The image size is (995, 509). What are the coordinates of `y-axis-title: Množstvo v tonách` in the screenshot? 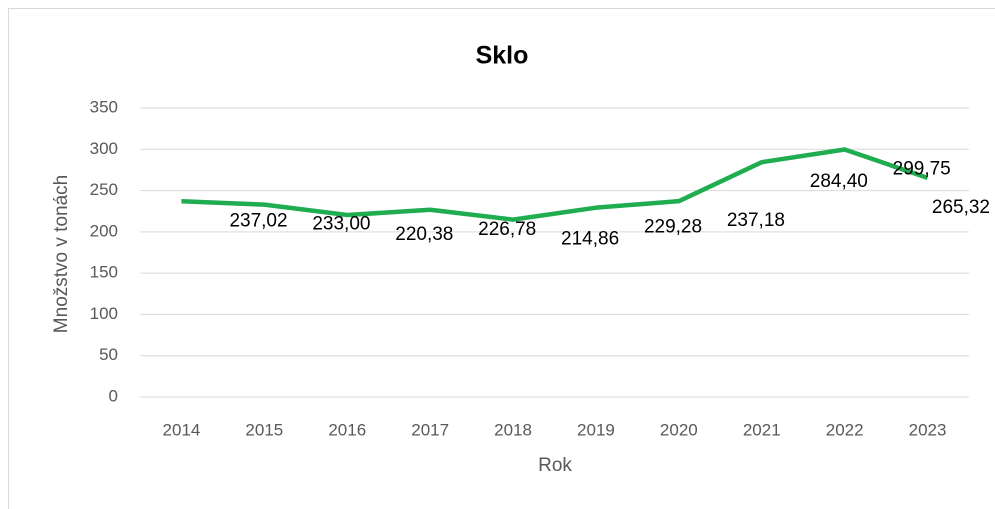 It's located at (61, 254).